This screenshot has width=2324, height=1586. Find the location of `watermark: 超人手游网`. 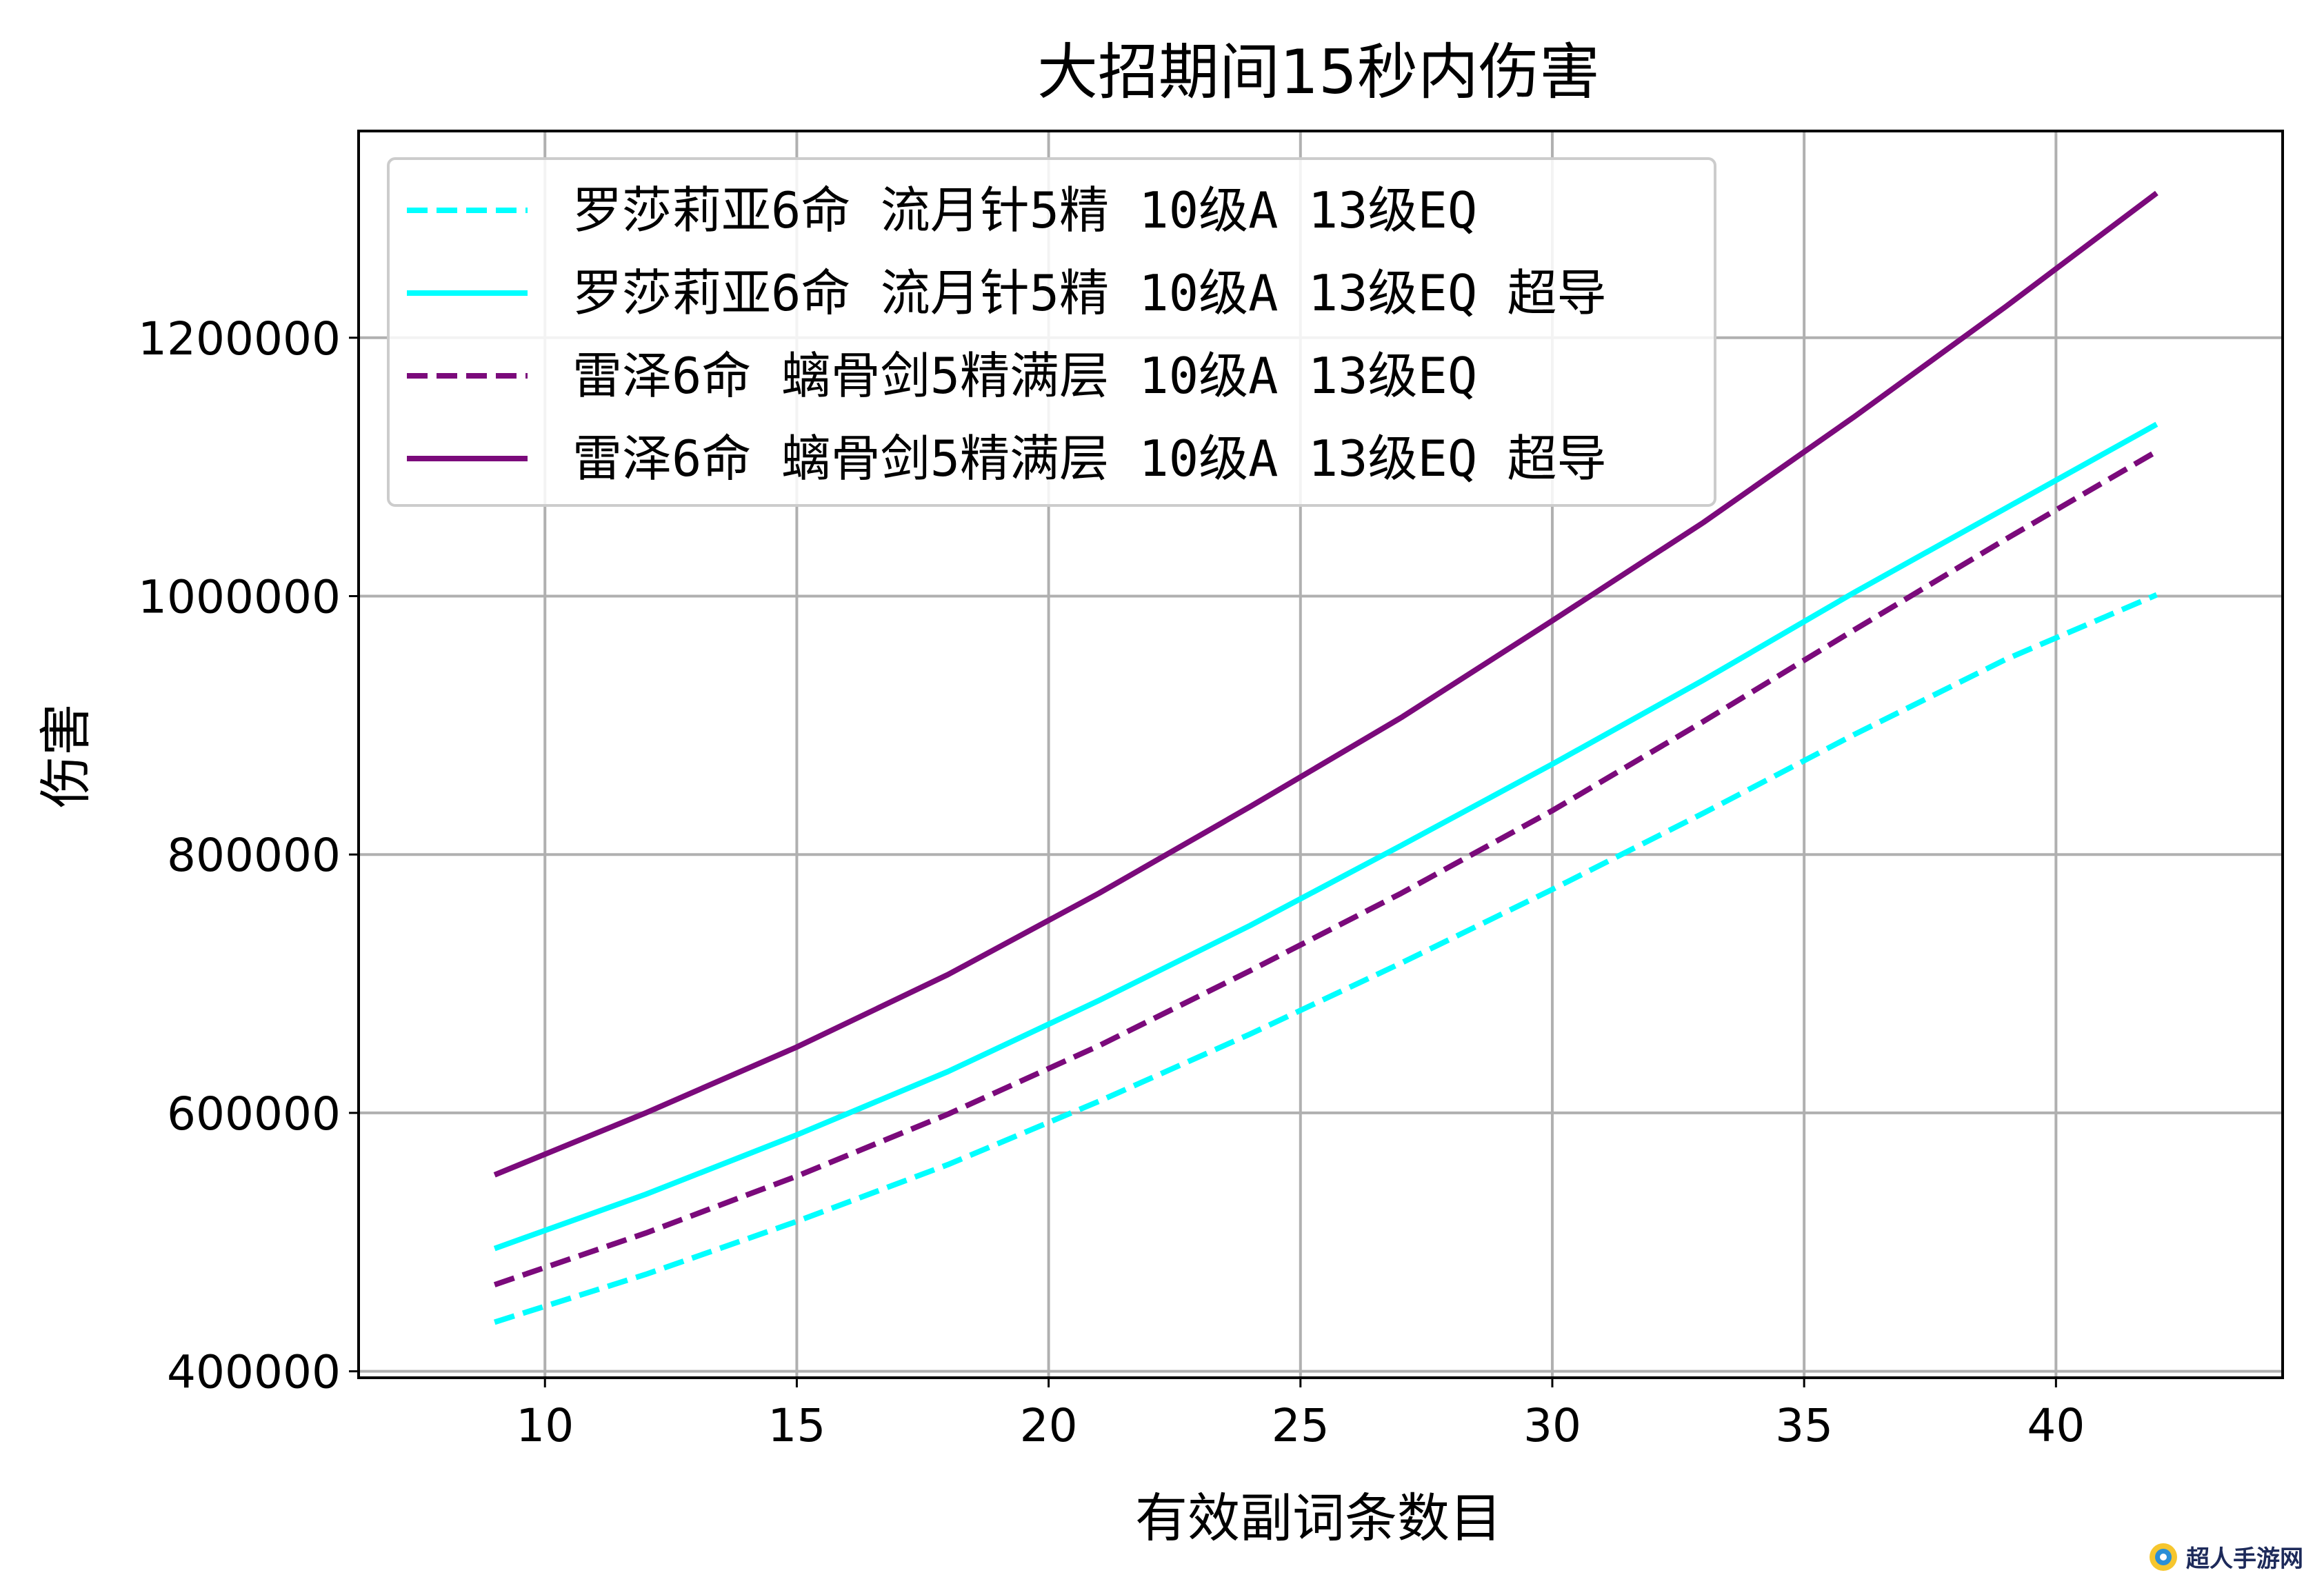

watermark: 超人手游网 is located at coordinates (2225, 1557).